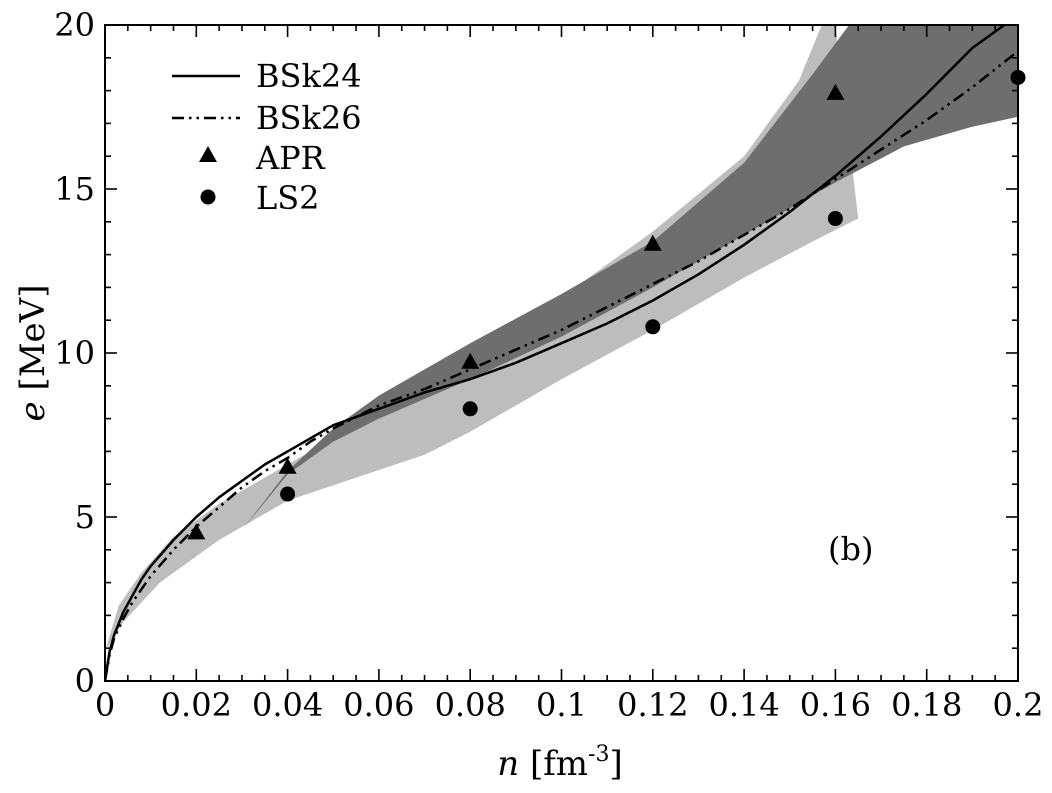  What do you see at coordinates (470, 705) in the screenshot?
I see `x-tick-label: 0.08` at bounding box center [470, 705].